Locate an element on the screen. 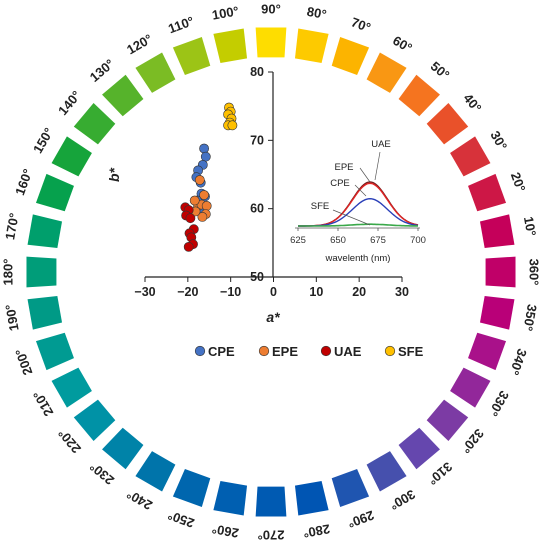 The width and height of the screenshot is (543, 550). x-tick-label: −20 is located at coordinates (187, 292).